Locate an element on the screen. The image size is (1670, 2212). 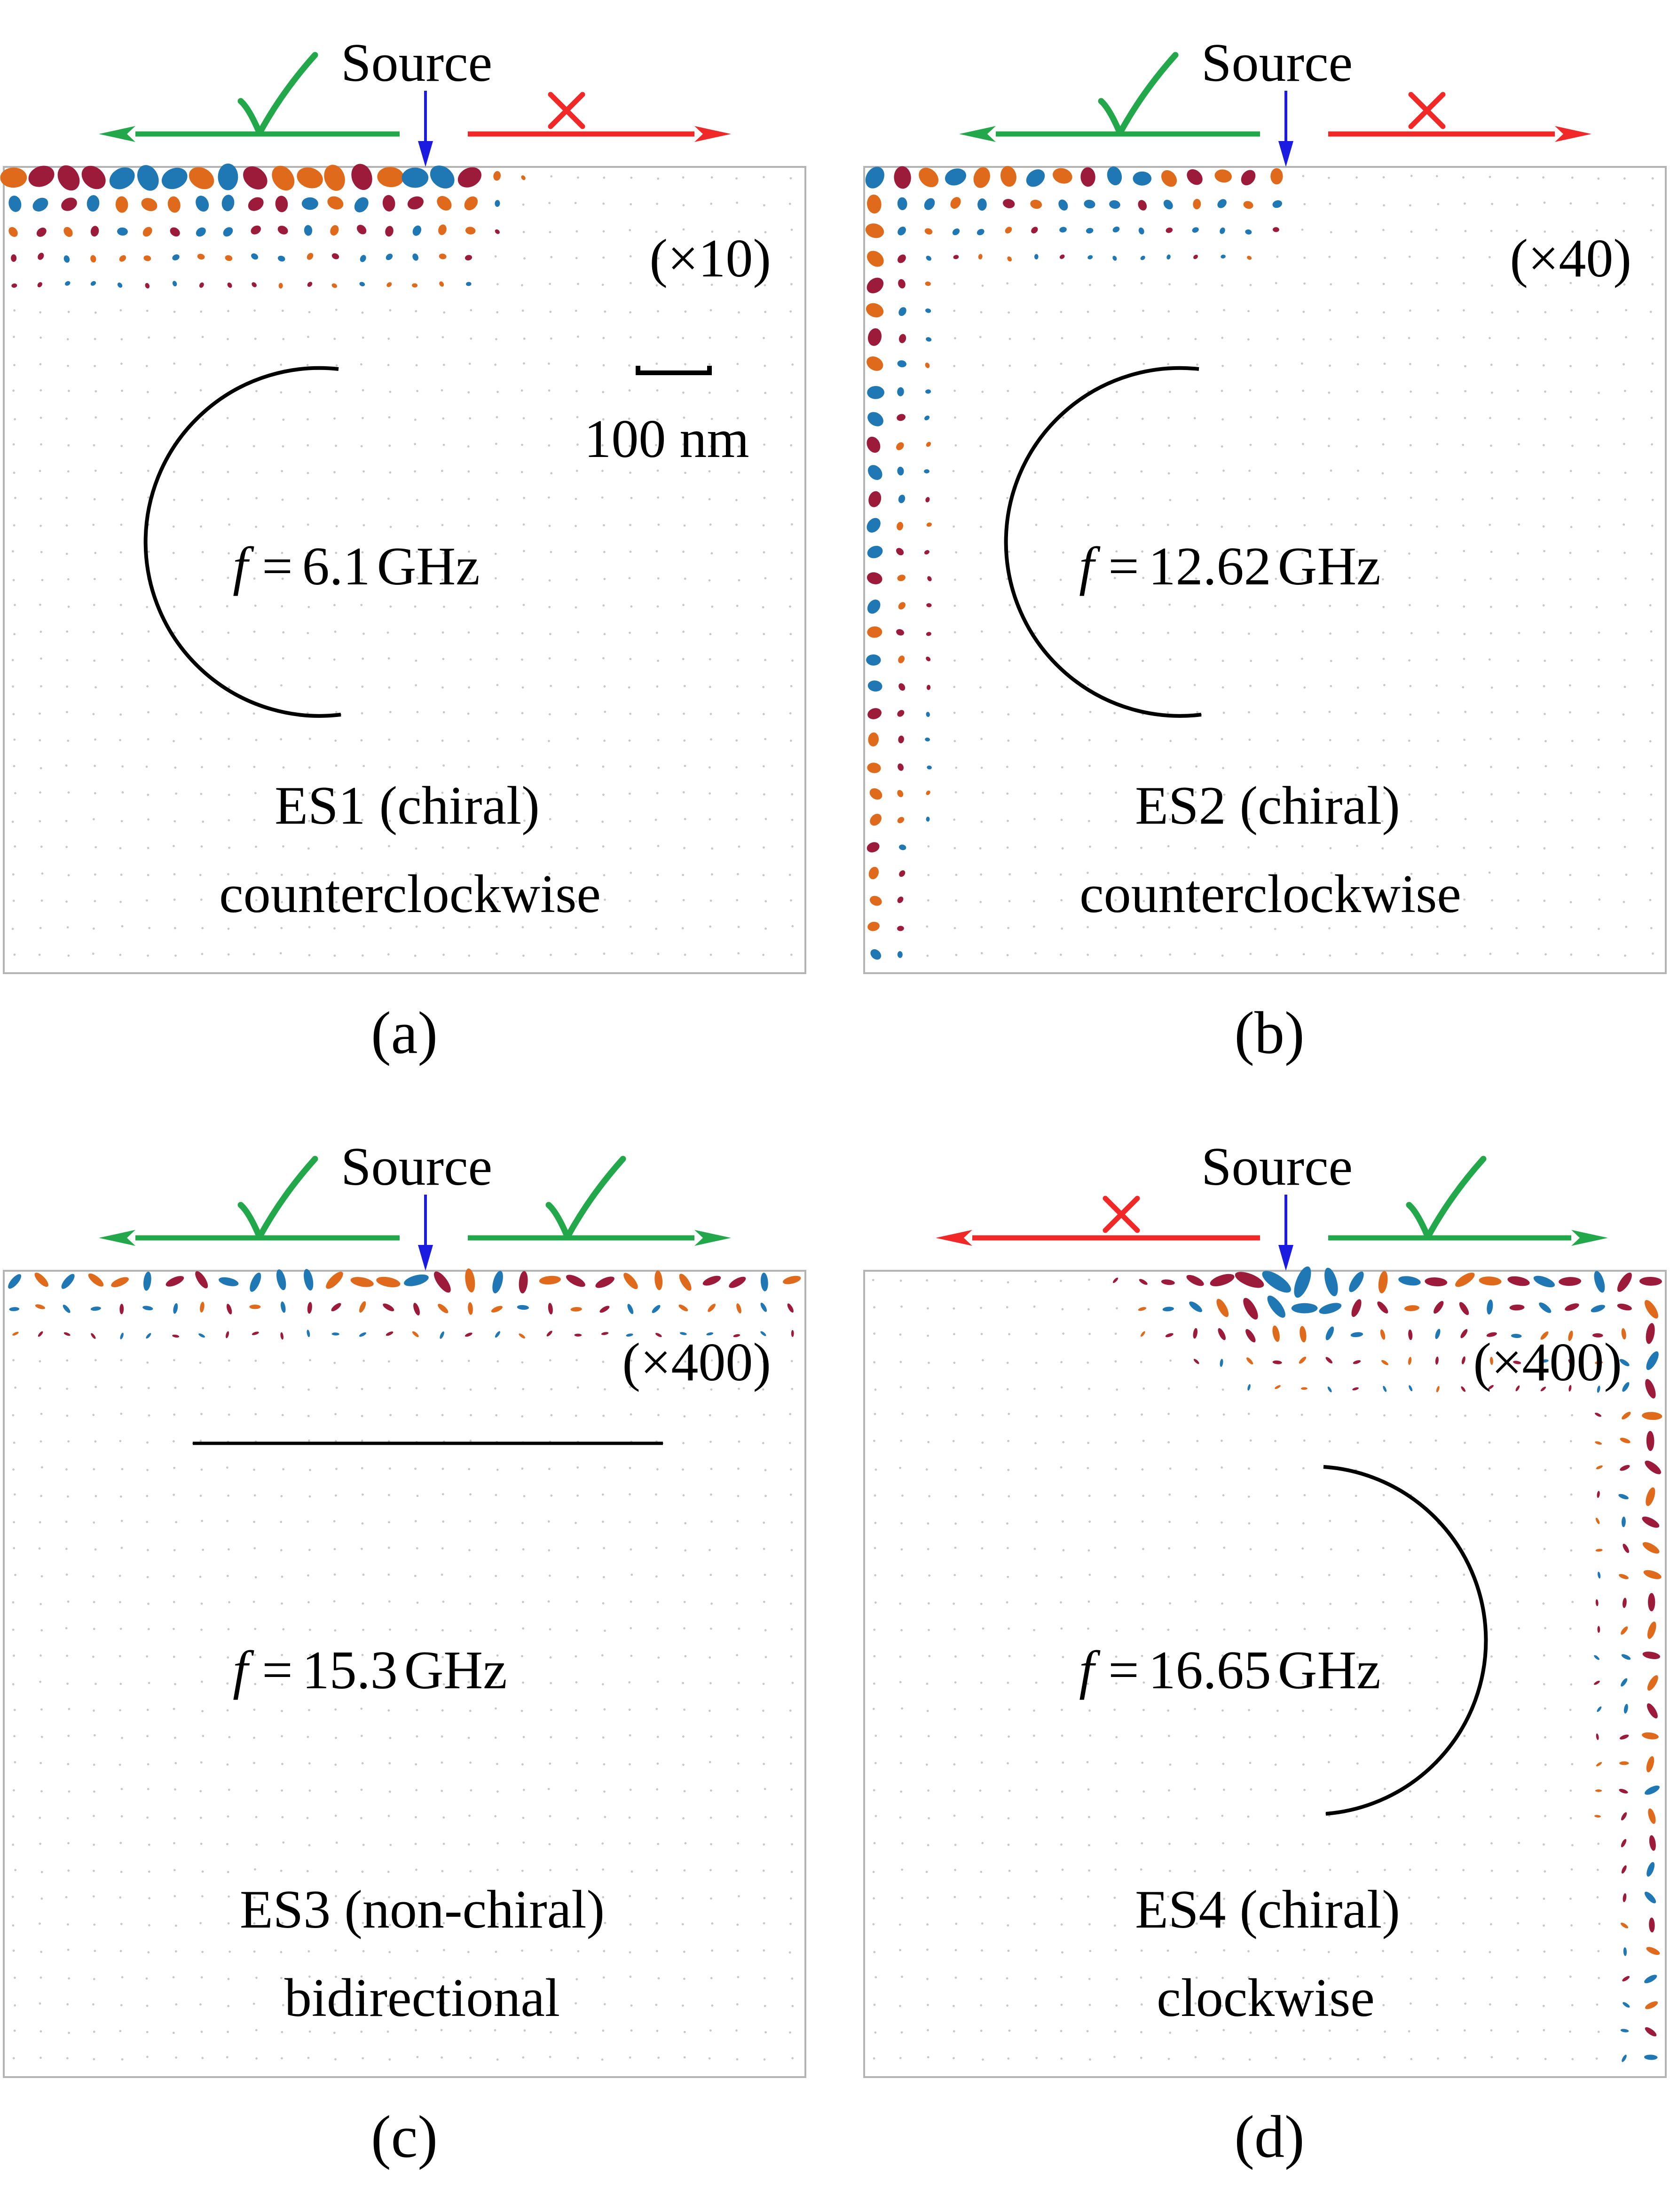
right-status-icon is located at coordinates (566, 110).